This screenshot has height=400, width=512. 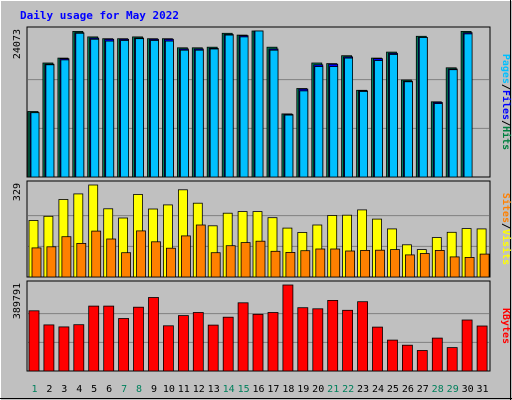 What do you see at coordinates (17, 301) in the screenshot?
I see `y-axis-max-label: 389791` at bounding box center [17, 301].